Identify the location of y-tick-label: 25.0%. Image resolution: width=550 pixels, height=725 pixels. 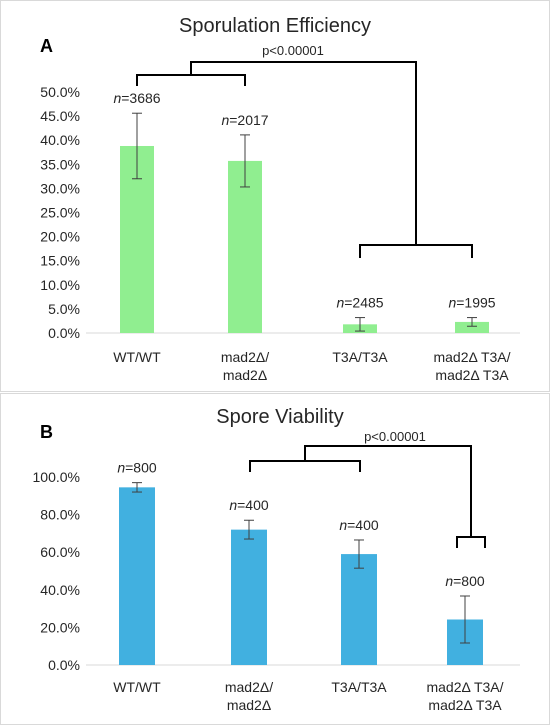
(60, 213).